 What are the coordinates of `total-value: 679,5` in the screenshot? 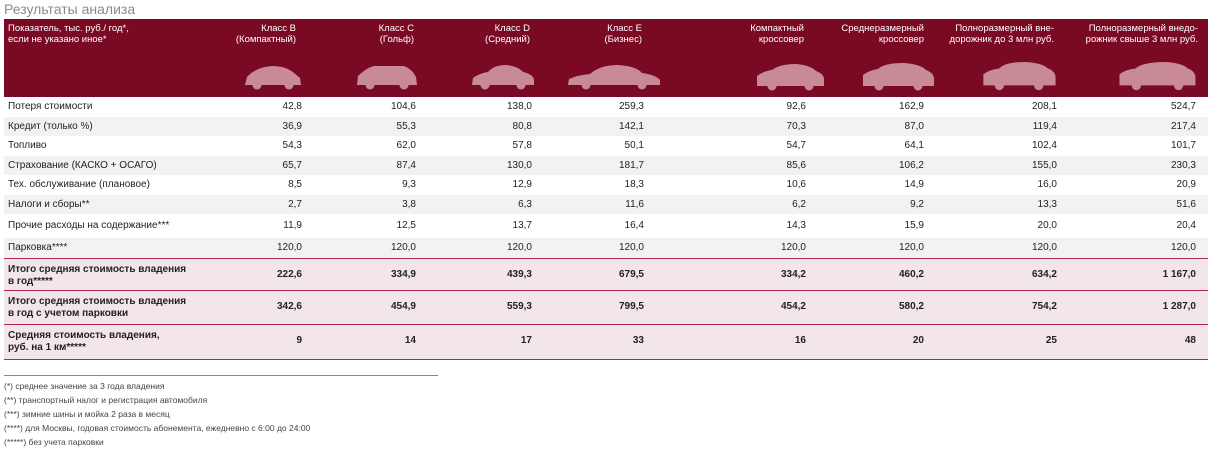 It's located at (631, 274).